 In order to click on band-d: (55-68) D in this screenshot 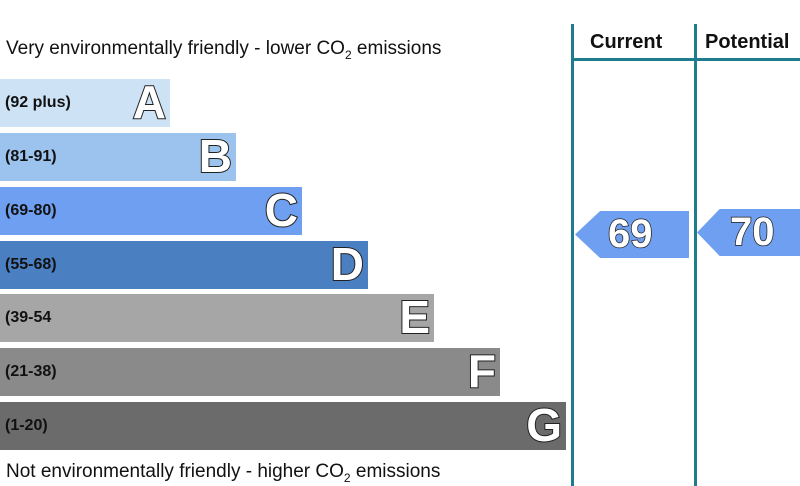, I will do `click(184, 264)`.